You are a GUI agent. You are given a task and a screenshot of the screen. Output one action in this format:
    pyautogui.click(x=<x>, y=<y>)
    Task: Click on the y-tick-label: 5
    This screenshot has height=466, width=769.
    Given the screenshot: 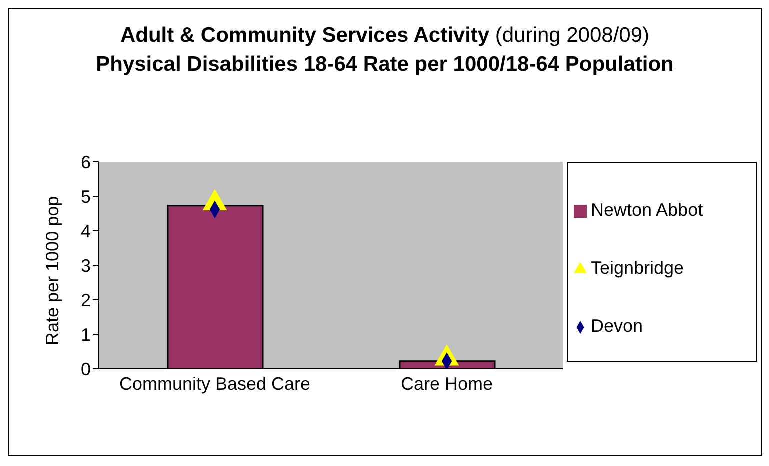 What is the action you would take?
    pyautogui.click(x=85, y=196)
    